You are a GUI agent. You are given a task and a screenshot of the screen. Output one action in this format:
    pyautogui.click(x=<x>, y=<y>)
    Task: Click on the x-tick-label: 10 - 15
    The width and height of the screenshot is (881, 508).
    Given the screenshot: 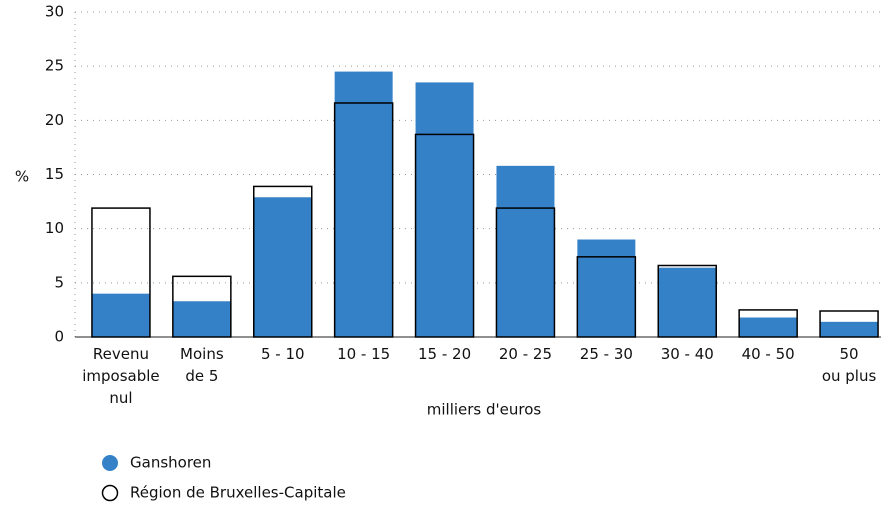 What is the action you would take?
    pyautogui.click(x=363, y=354)
    